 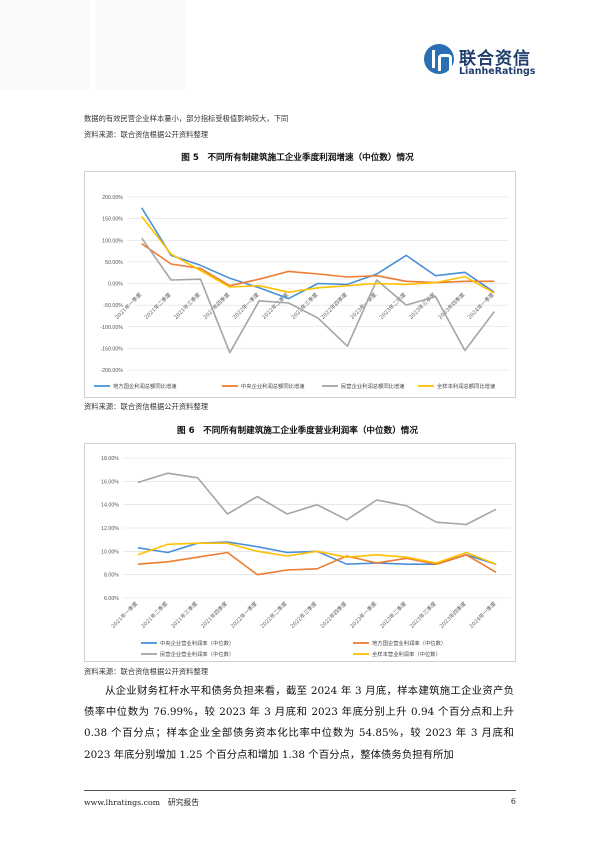 What do you see at coordinates (124, 614) in the screenshot?
I see `fig6-x-tick-label: 2021年一季度` at bounding box center [124, 614].